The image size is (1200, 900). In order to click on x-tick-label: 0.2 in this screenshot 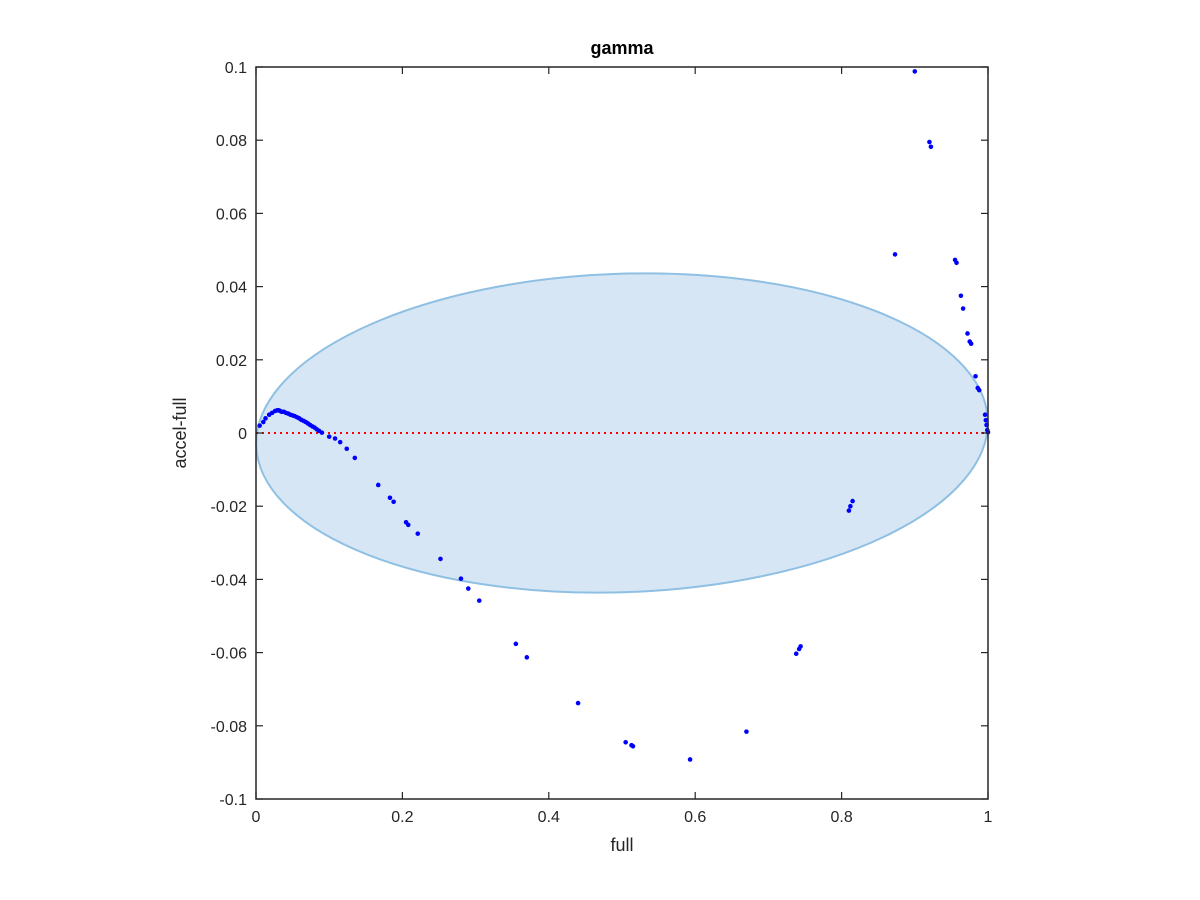, I will do `click(402, 817)`.